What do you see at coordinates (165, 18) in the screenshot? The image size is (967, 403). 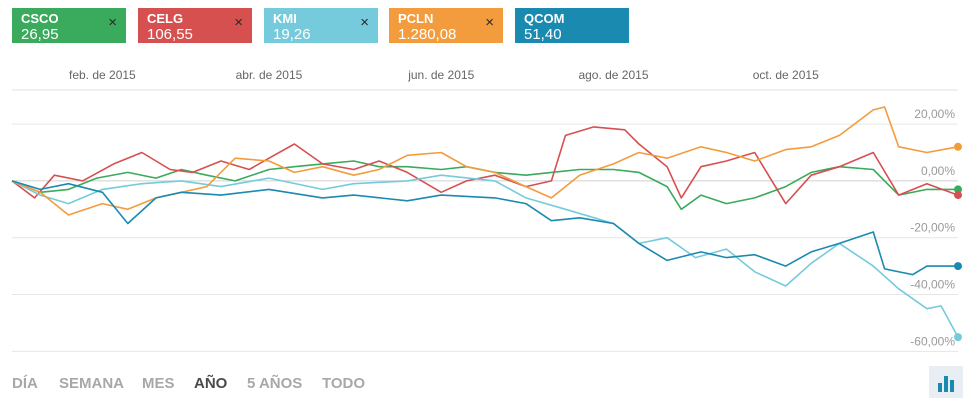 I see `ticker-symbol: CELG` at bounding box center [165, 18].